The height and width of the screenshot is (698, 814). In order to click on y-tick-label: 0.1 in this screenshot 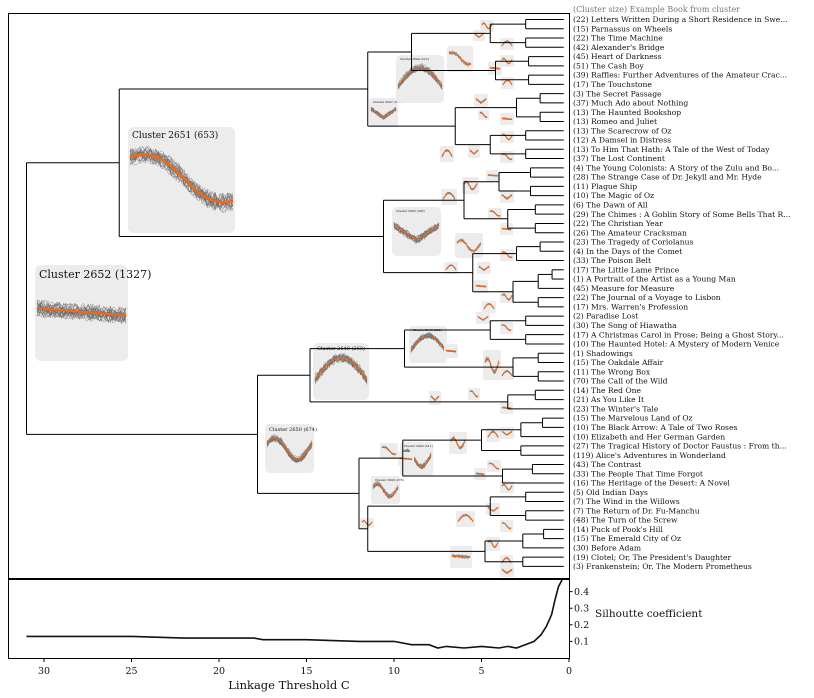, I will do `click(581, 642)`.